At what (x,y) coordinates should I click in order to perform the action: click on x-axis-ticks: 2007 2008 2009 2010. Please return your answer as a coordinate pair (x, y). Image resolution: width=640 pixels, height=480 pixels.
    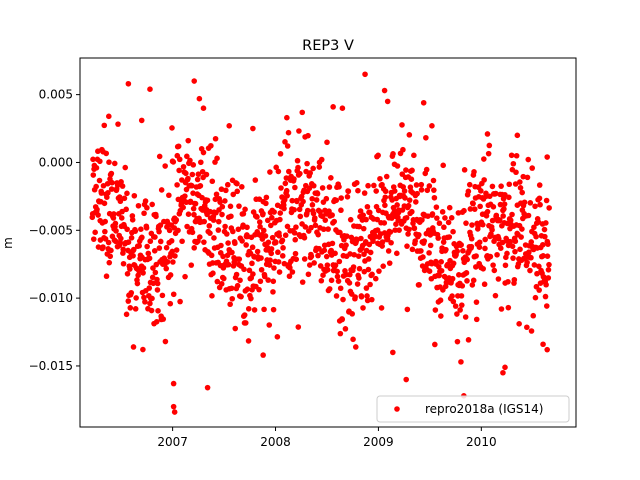
    Looking at the image, I should click on (327, 438).